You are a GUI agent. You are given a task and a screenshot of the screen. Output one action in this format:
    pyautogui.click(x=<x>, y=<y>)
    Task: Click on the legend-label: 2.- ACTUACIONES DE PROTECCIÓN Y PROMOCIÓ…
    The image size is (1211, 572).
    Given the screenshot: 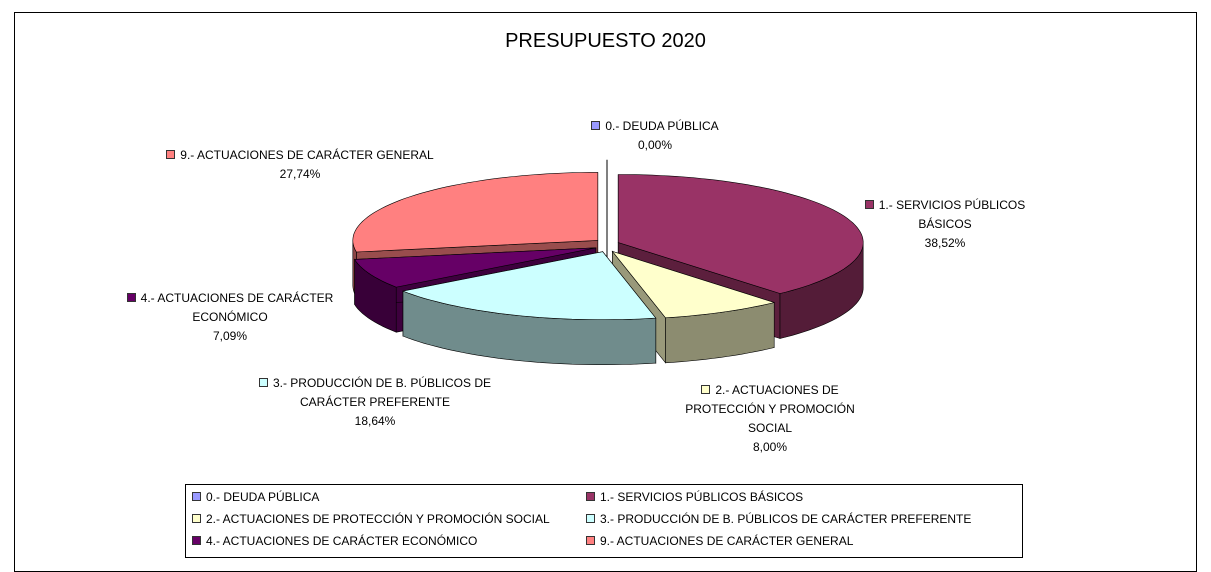 What is the action you would take?
    pyautogui.click(x=378, y=519)
    